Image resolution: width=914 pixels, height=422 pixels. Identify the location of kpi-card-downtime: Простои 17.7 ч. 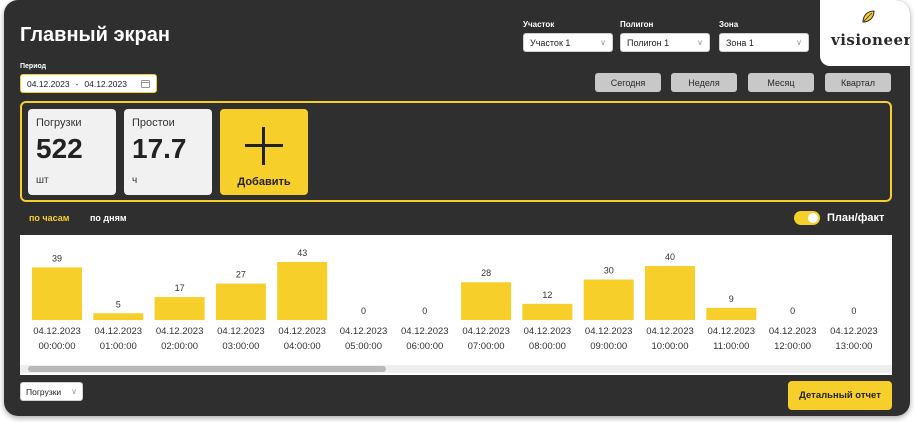
(168, 152).